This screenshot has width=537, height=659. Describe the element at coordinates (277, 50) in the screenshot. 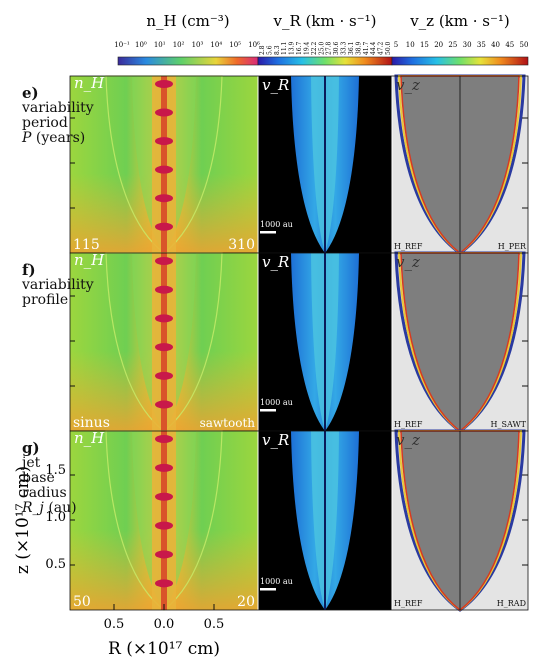

I see `colorbar-tick-label: 8.3` at that location.